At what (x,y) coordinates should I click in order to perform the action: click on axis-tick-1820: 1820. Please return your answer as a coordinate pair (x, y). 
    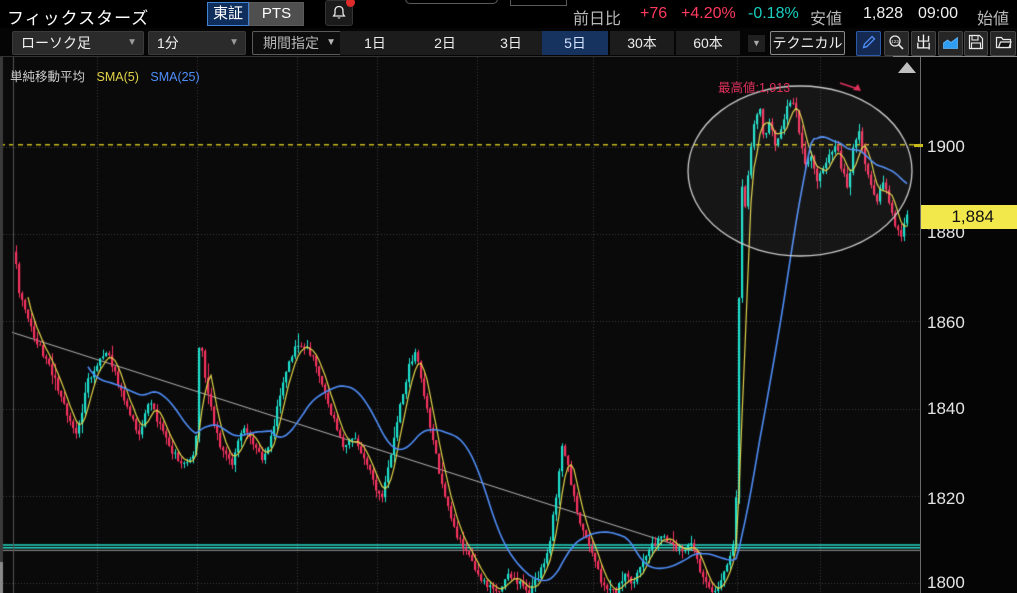
    Looking at the image, I should click on (946, 498).